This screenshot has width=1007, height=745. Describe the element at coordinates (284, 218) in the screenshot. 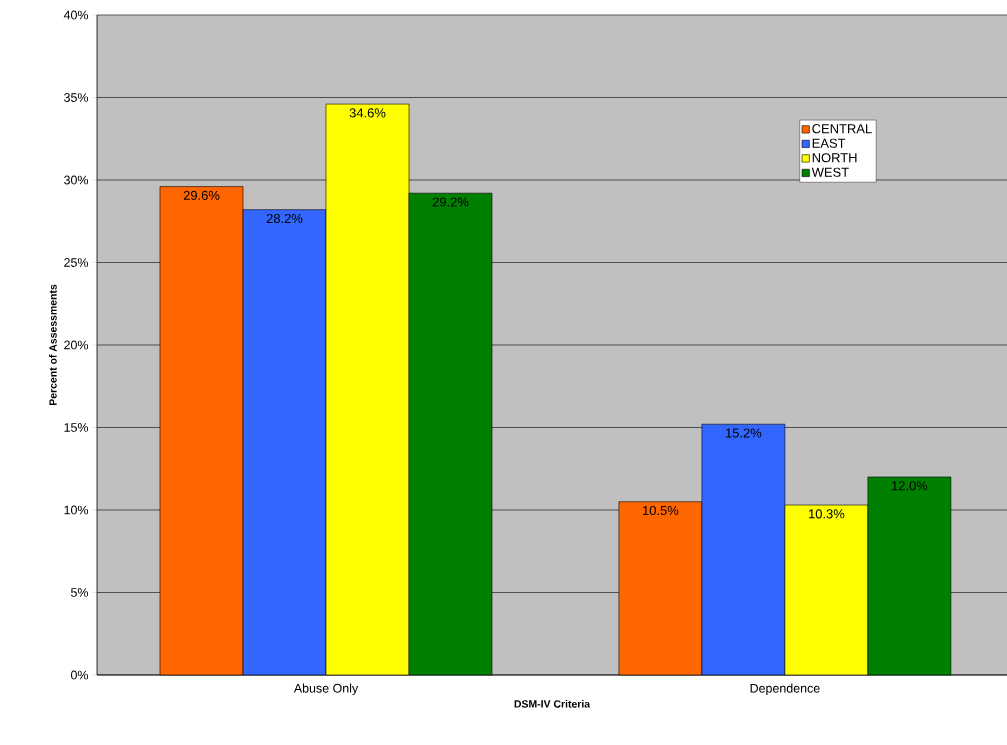

I see `data-label: 28.2%` at that location.